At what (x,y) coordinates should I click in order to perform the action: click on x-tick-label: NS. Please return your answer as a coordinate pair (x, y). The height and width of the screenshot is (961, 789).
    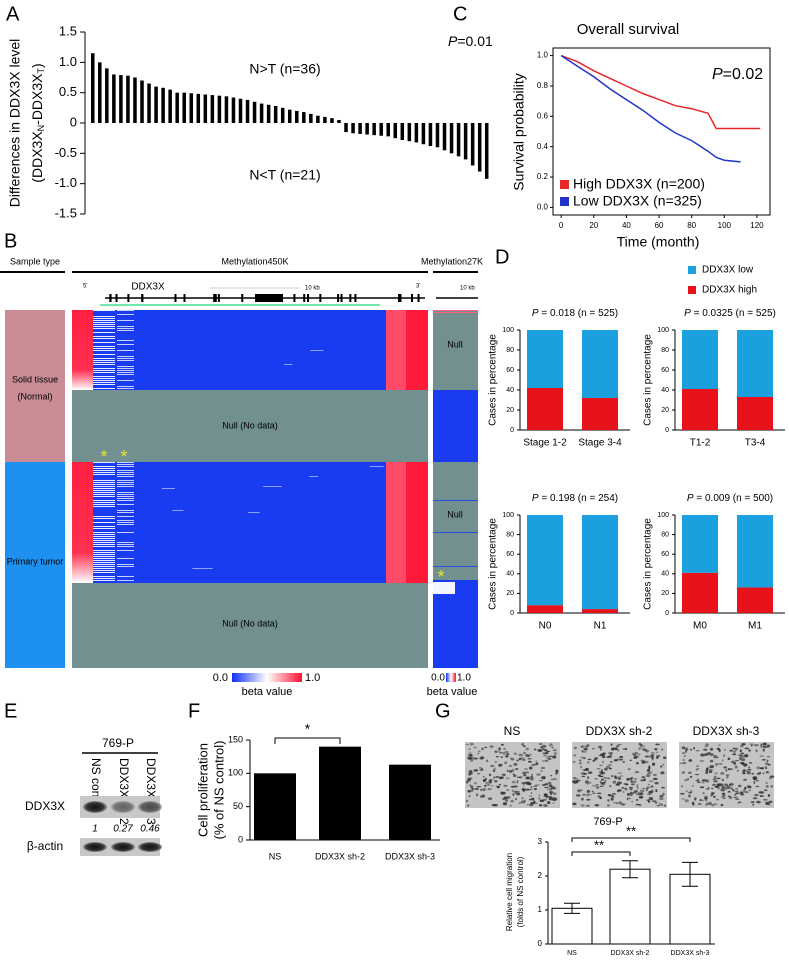
    Looking at the image, I should click on (275, 856).